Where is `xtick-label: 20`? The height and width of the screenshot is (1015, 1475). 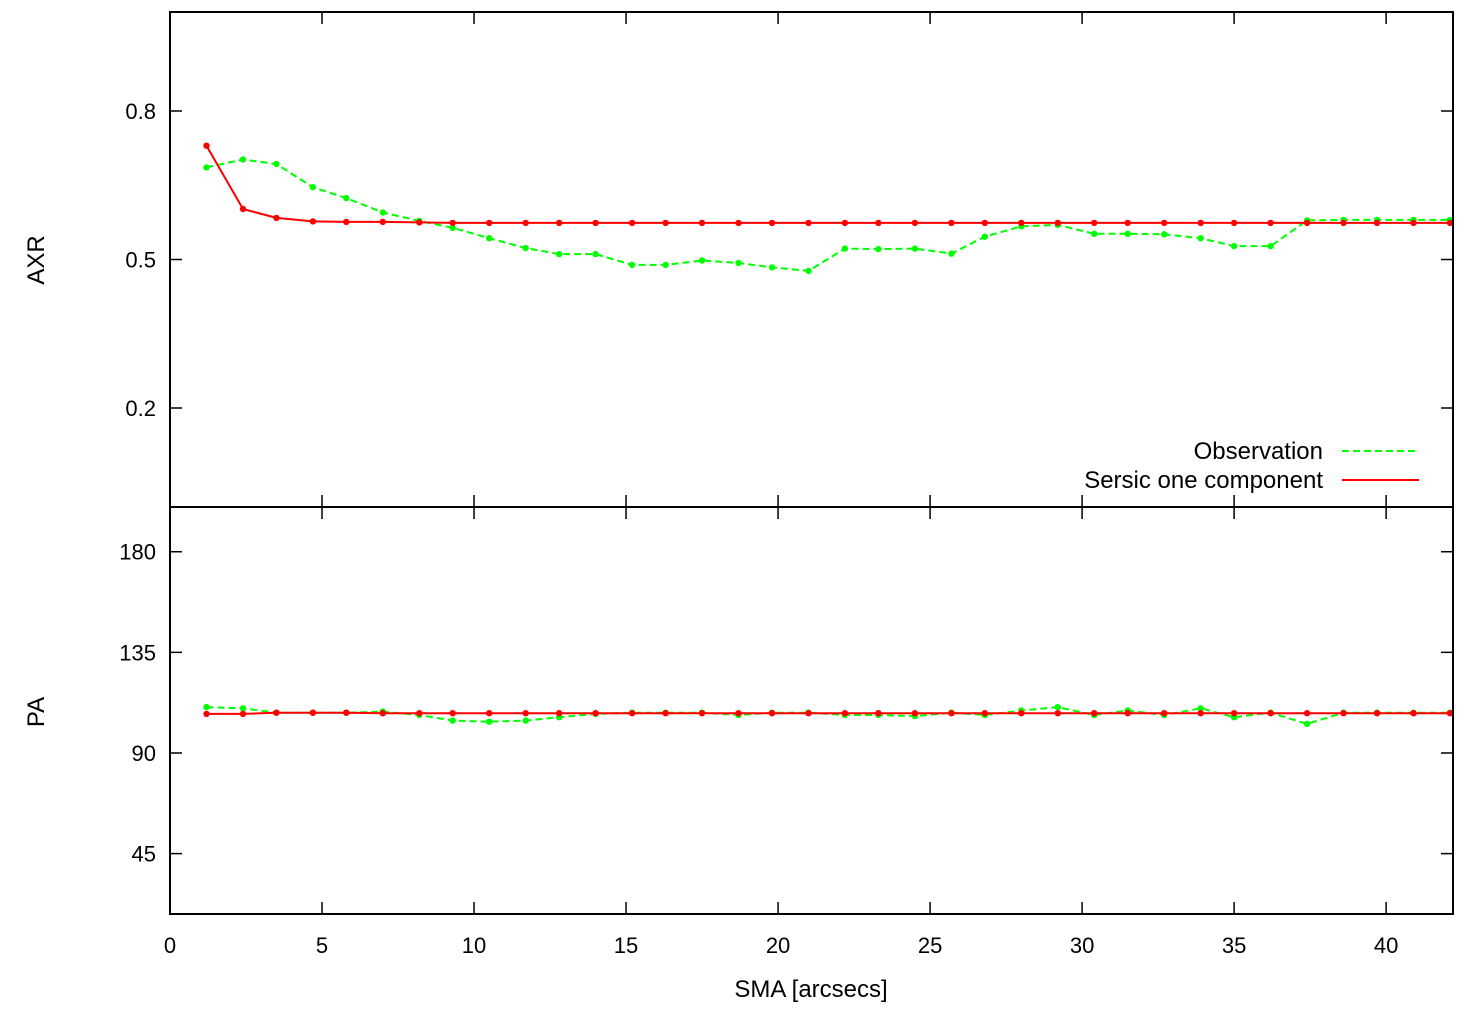
xtick-label: 20 is located at coordinates (778, 945).